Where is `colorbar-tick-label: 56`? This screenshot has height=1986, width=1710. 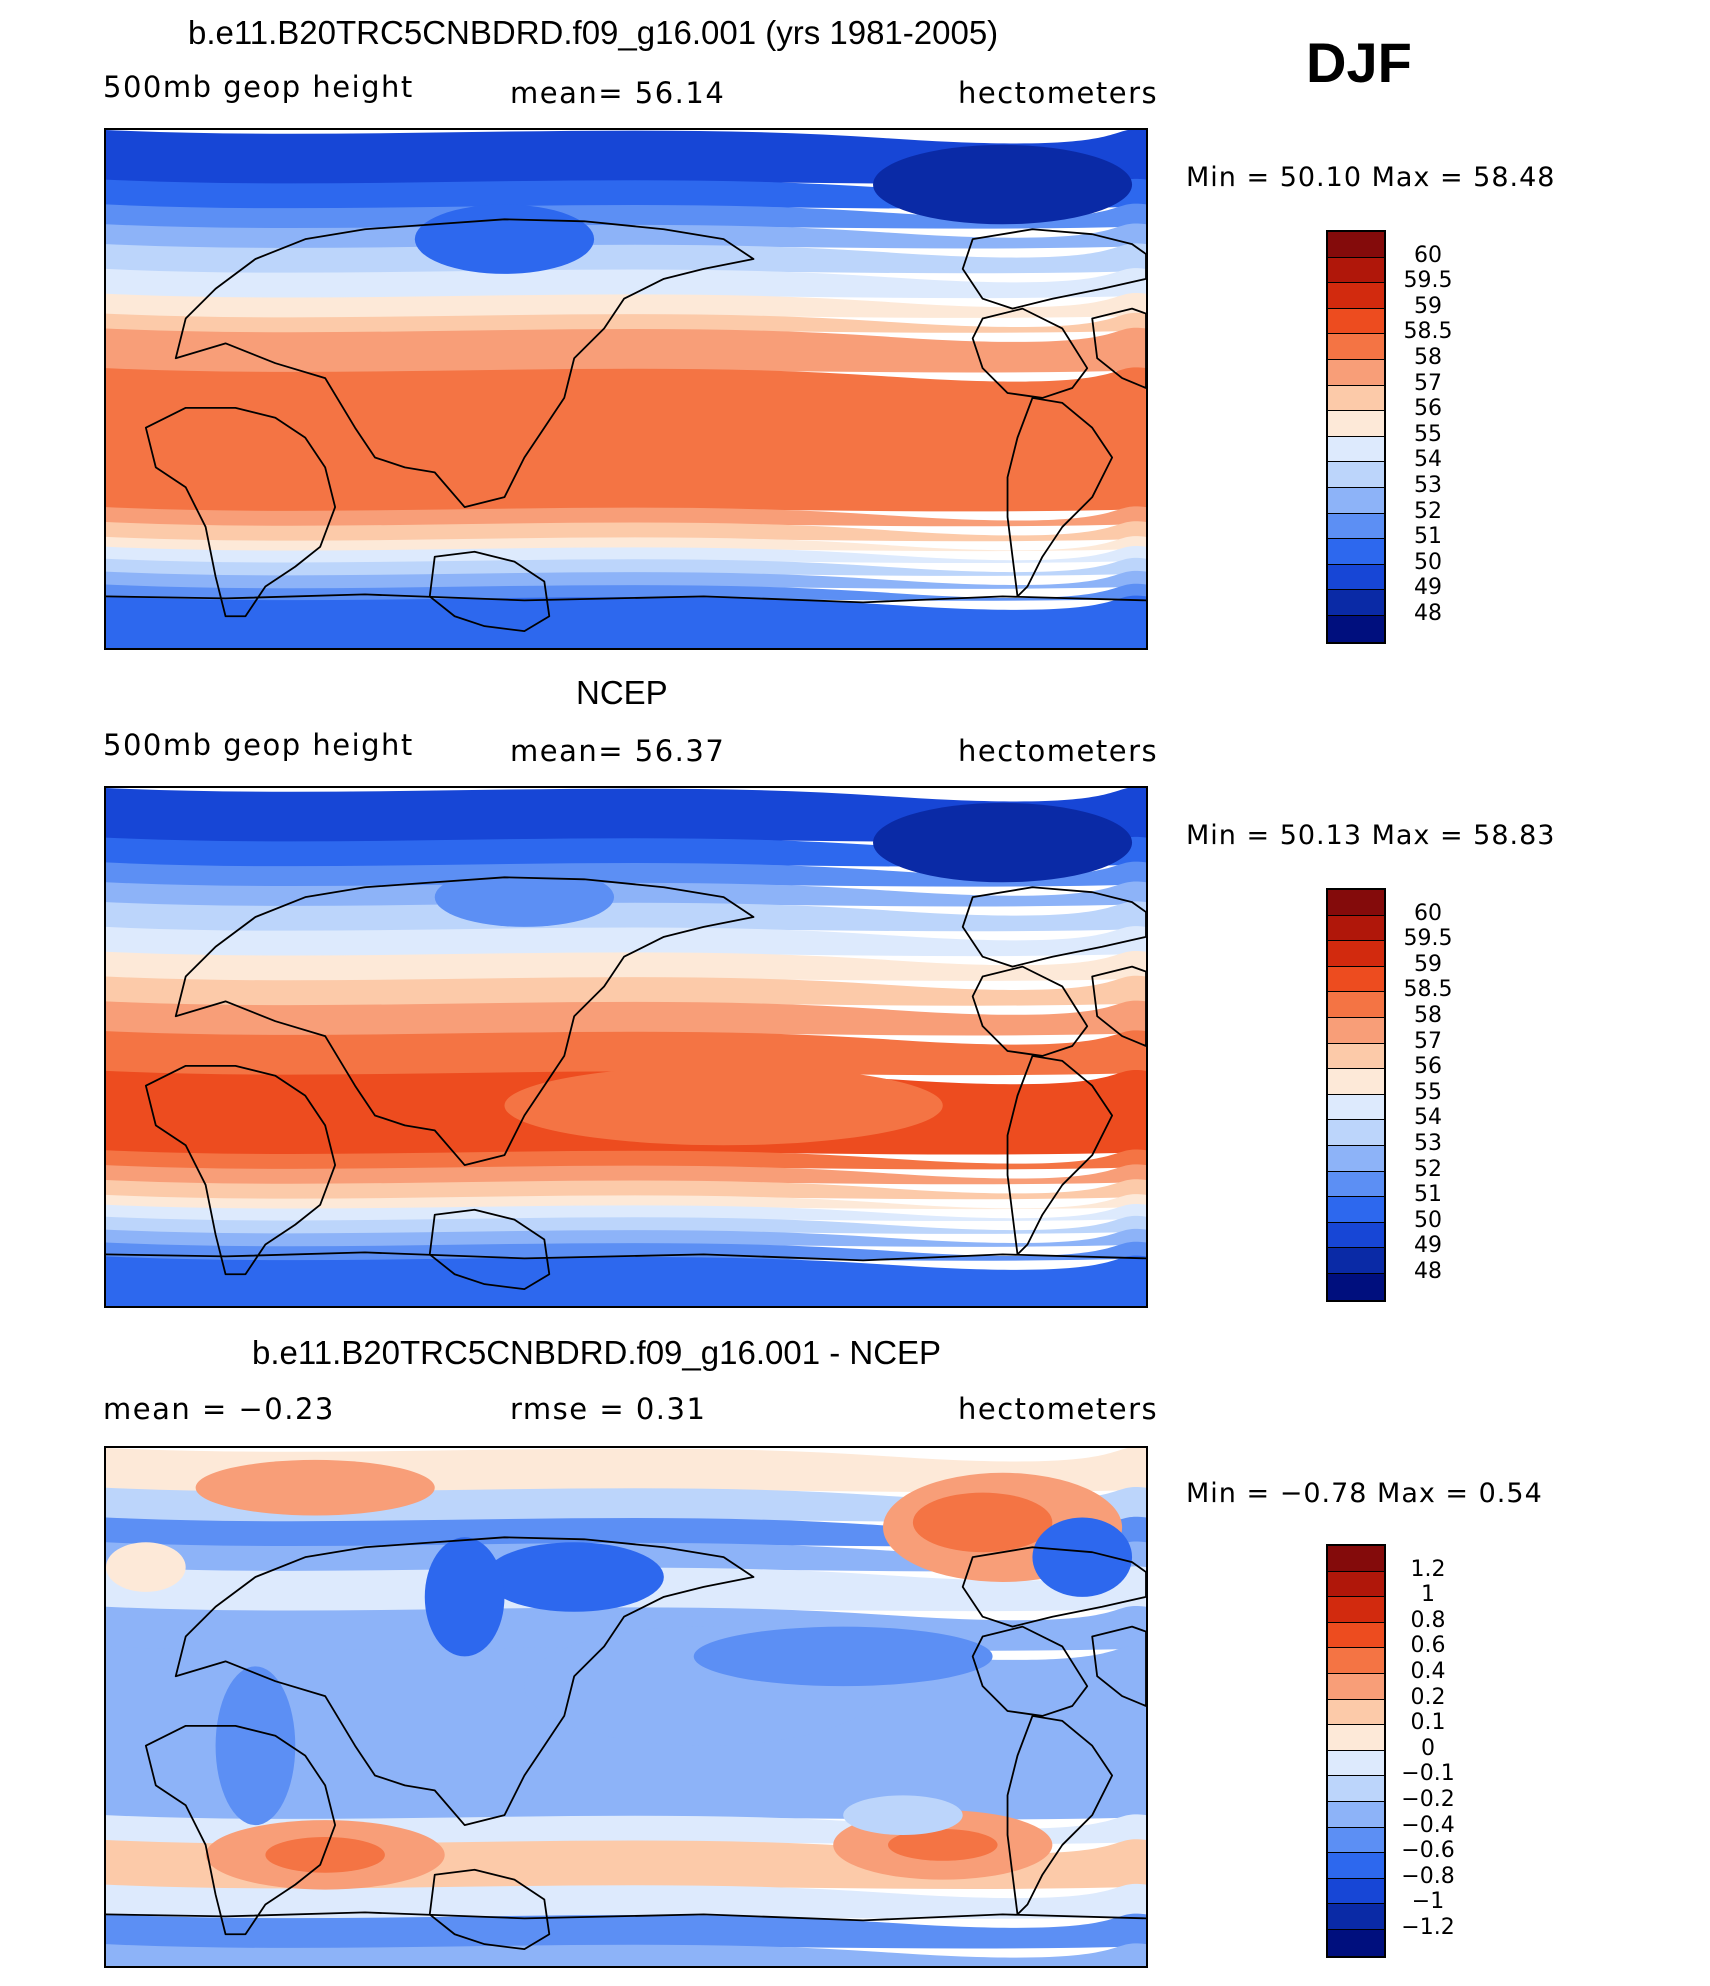
colorbar-tick-label: 56 is located at coordinates (1428, 409).